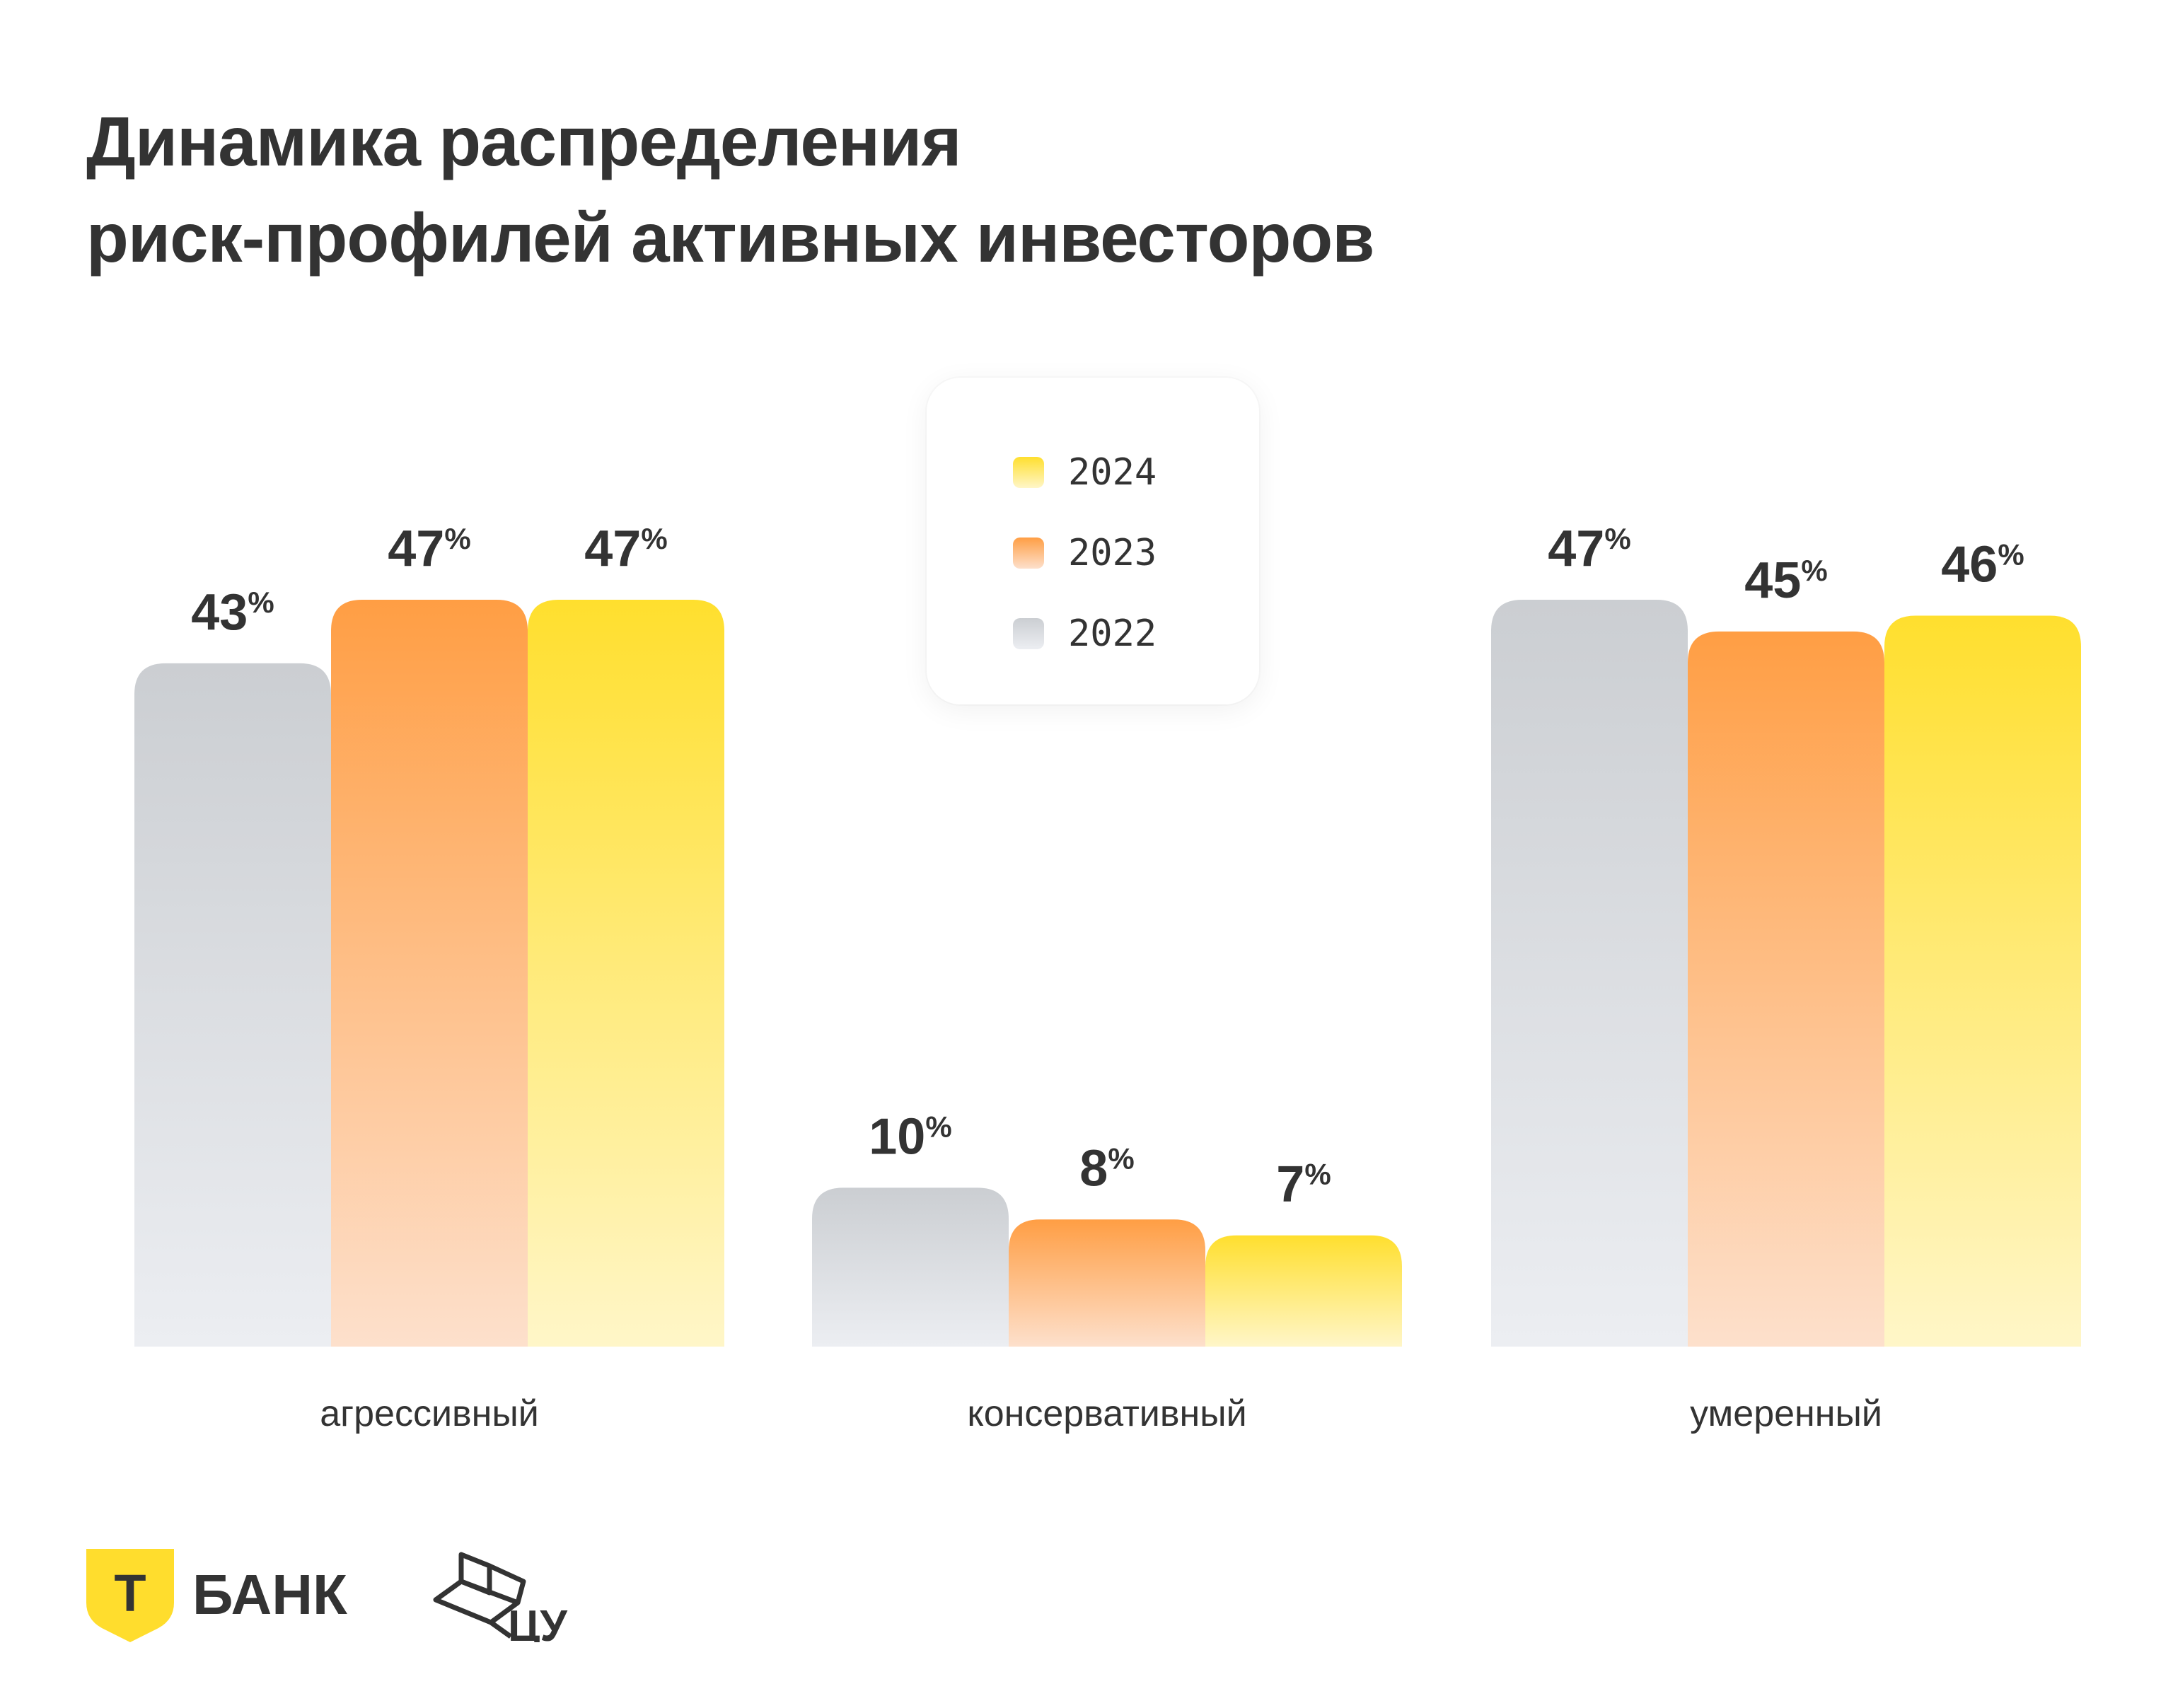 The height and width of the screenshot is (1708, 2173). Describe the element at coordinates (1303, 1291) in the screenshot. I see `bar-консервативный-2024` at that location.